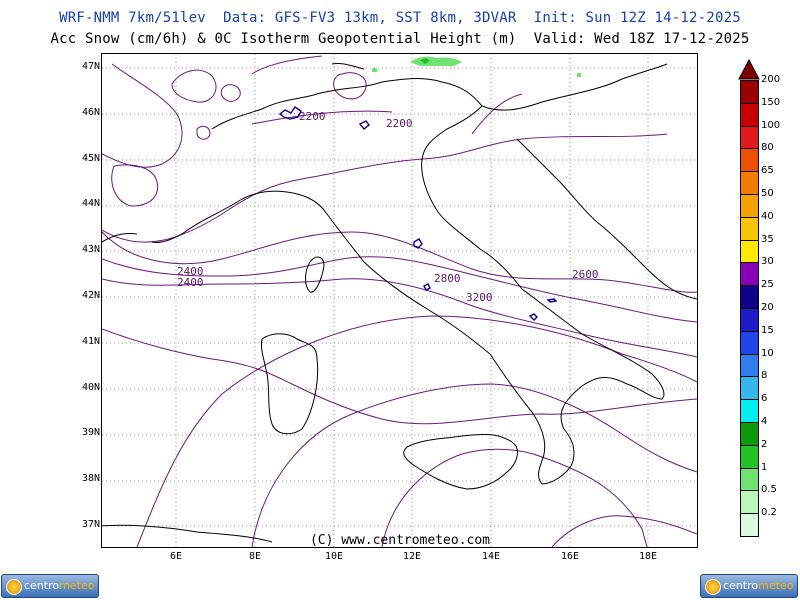 The width and height of the screenshot is (800, 600). What do you see at coordinates (767, 193) in the screenshot?
I see `legend-level-label: 50` at bounding box center [767, 193].